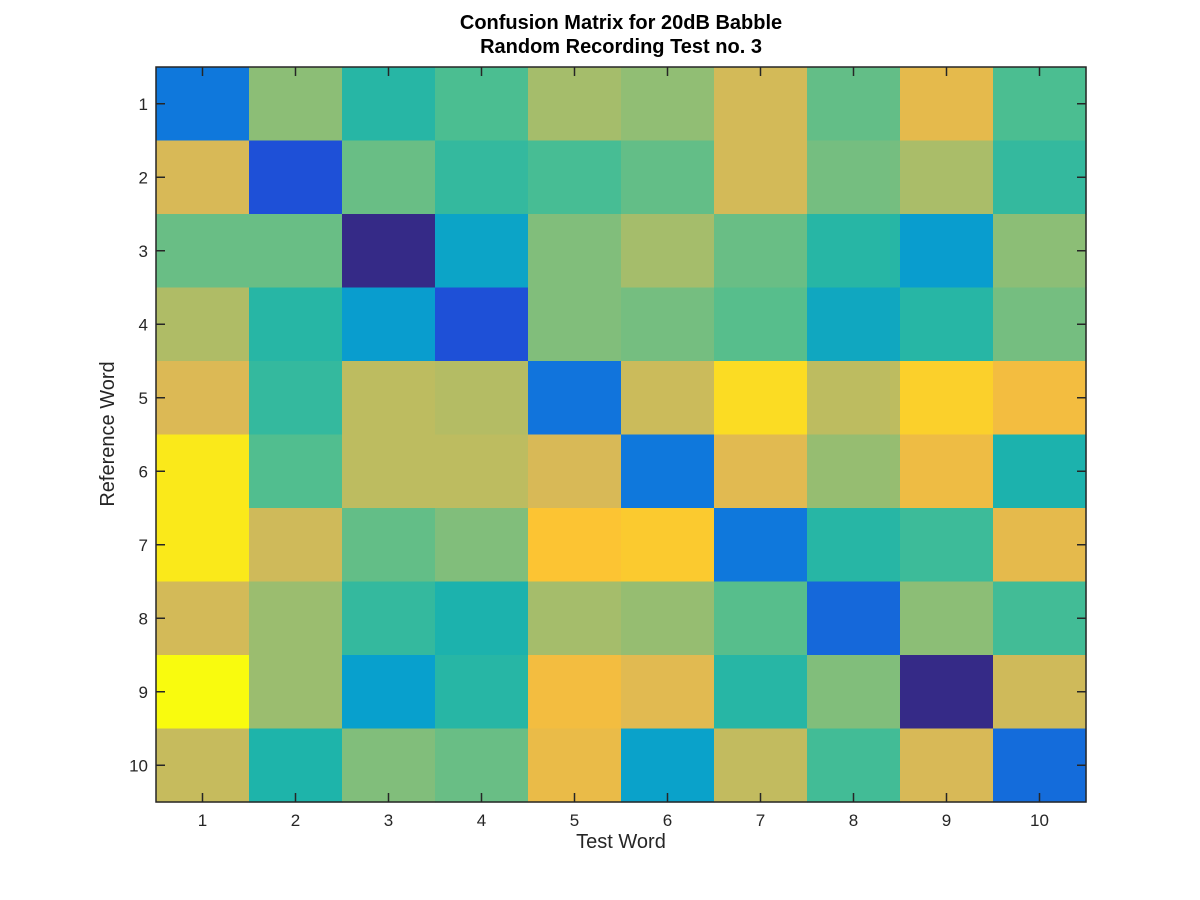 Image resolution: width=1200 pixels, height=900 pixels. Describe the element at coordinates (138, 765) in the screenshot. I see `y-tick-label-10: 10` at that location.